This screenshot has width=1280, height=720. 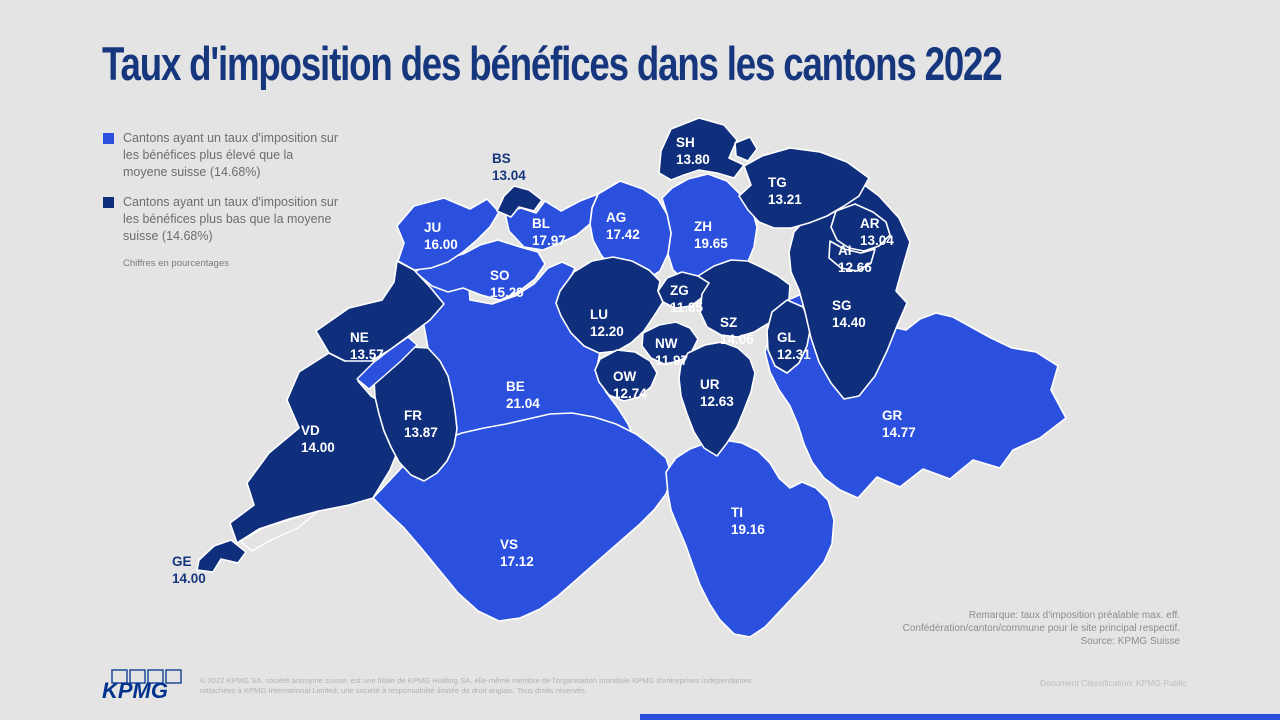 What do you see at coordinates (623, 226) in the screenshot?
I see `canton-label-AG: AG 17.42` at bounding box center [623, 226].